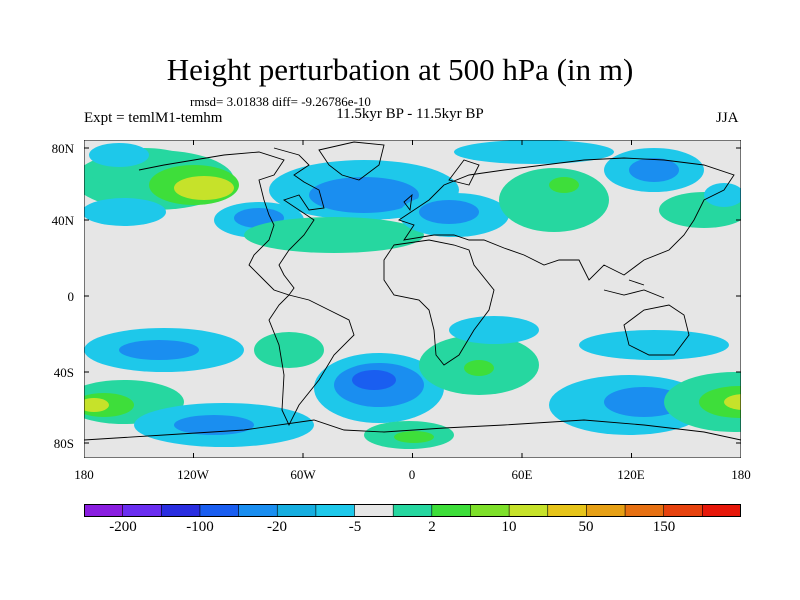 The image size is (800, 600). What do you see at coordinates (71, 296) in the screenshot?
I see `y-tick-label: 0` at bounding box center [71, 296].